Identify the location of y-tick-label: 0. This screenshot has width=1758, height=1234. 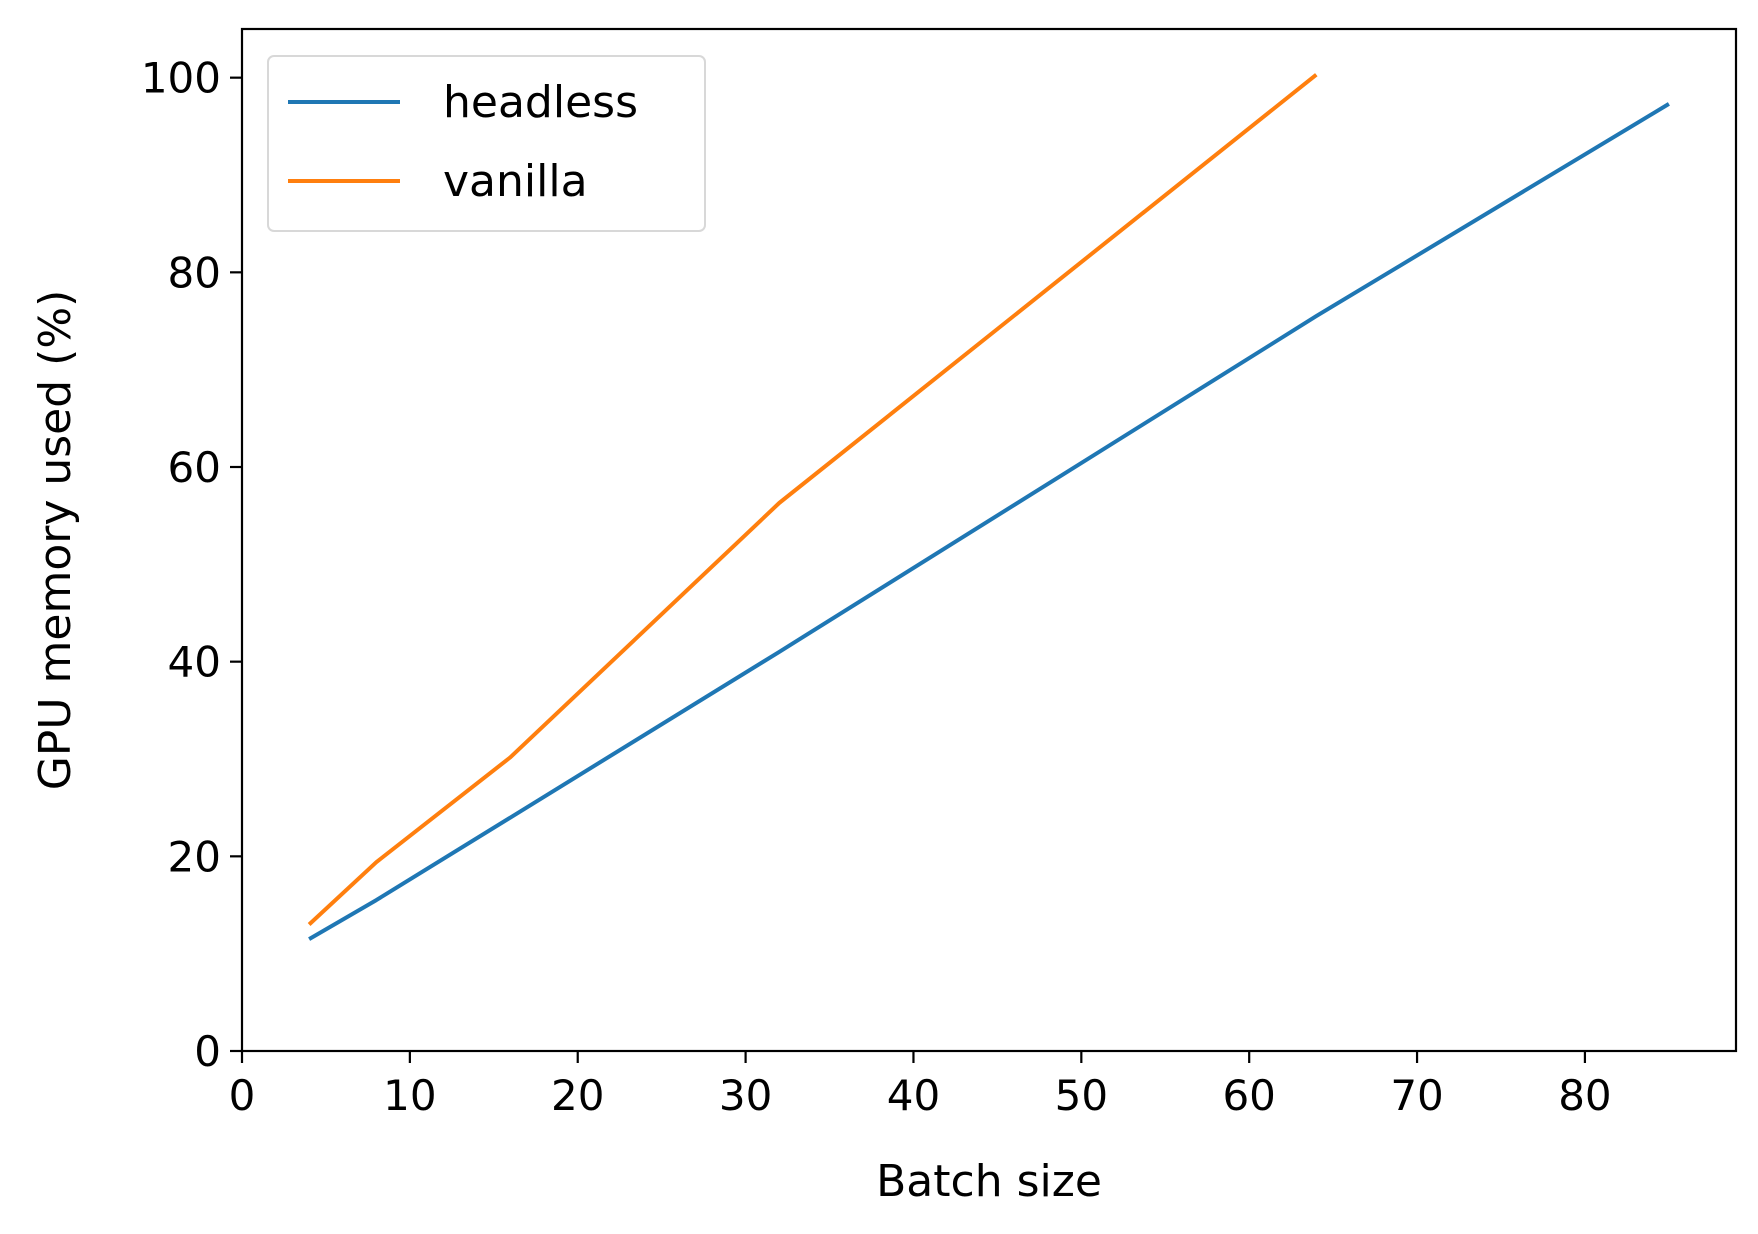
(207, 1051).